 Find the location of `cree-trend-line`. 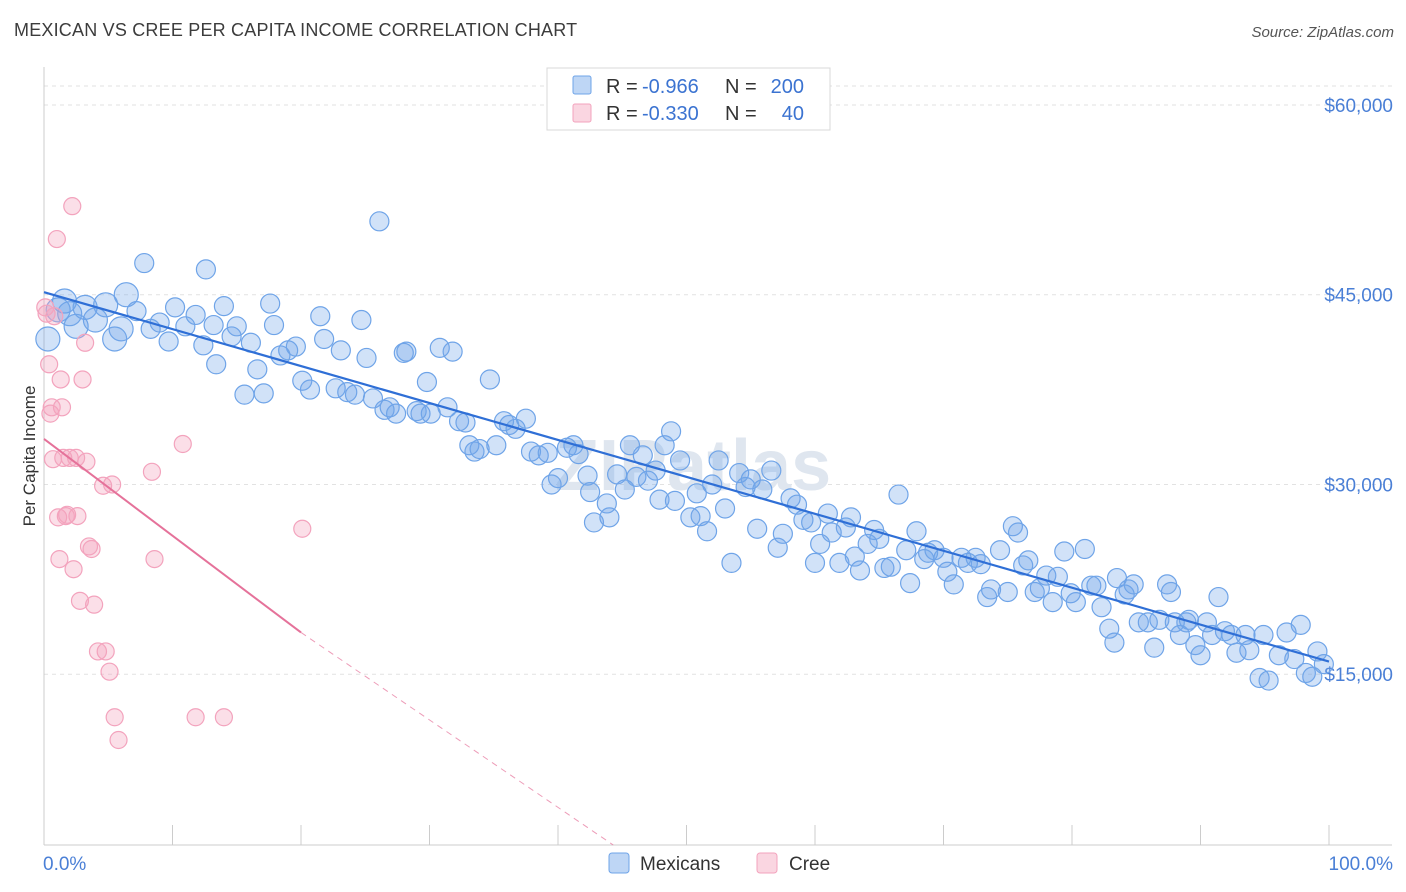

cree-trend-line is located at coordinates (172, 536).